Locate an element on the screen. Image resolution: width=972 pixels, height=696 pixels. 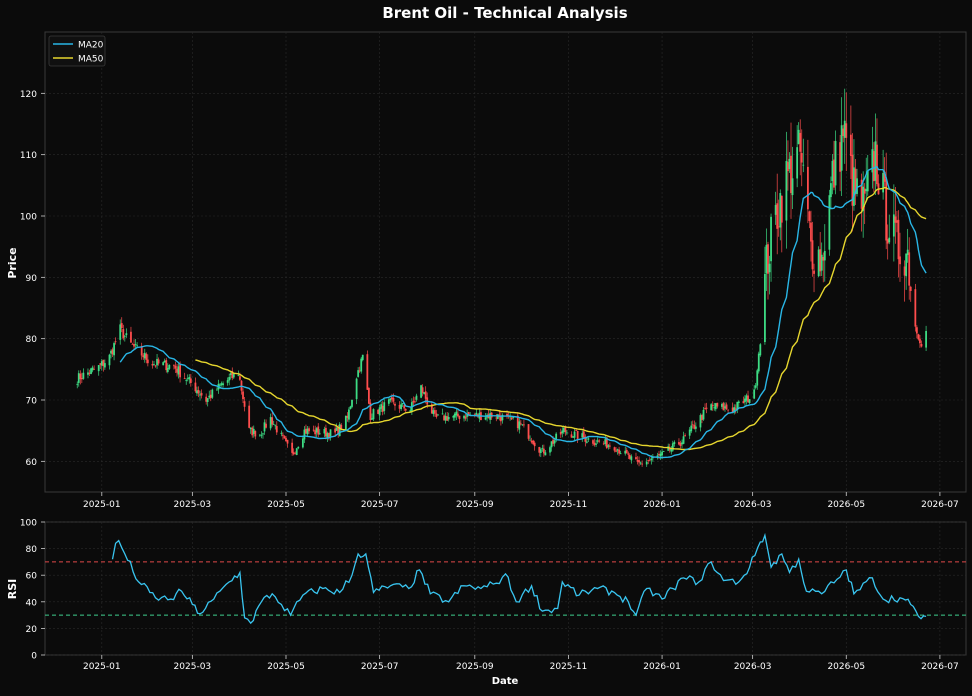
price-y-tick-label: 90 is located at coordinates (32, 279).